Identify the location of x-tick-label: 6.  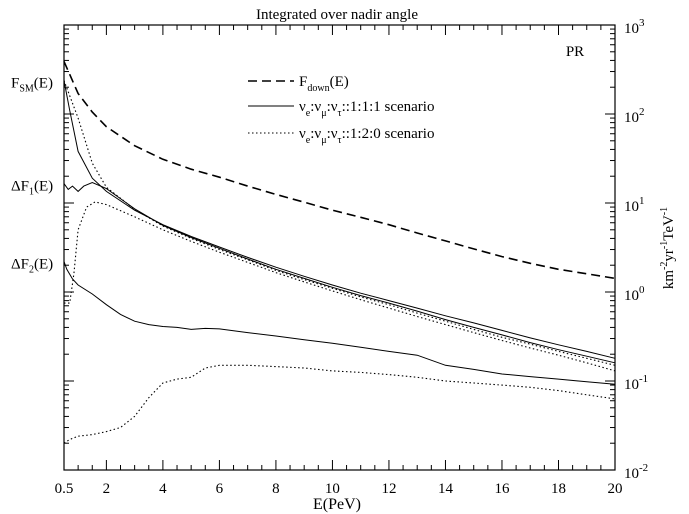
(220, 489).